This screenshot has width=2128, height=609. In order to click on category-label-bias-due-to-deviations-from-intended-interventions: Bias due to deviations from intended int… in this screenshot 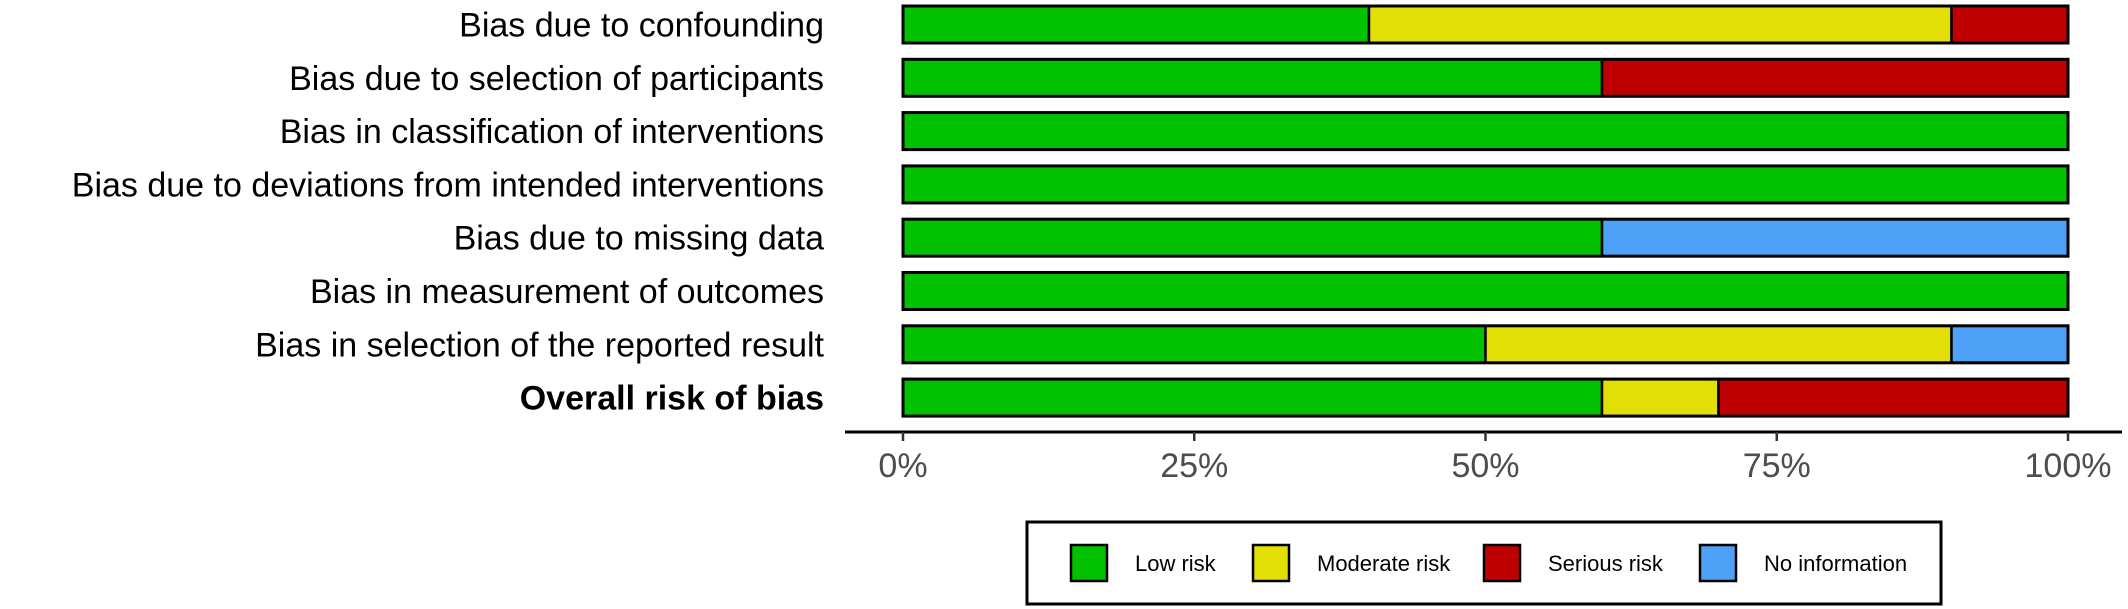, I will do `click(448, 185)`.